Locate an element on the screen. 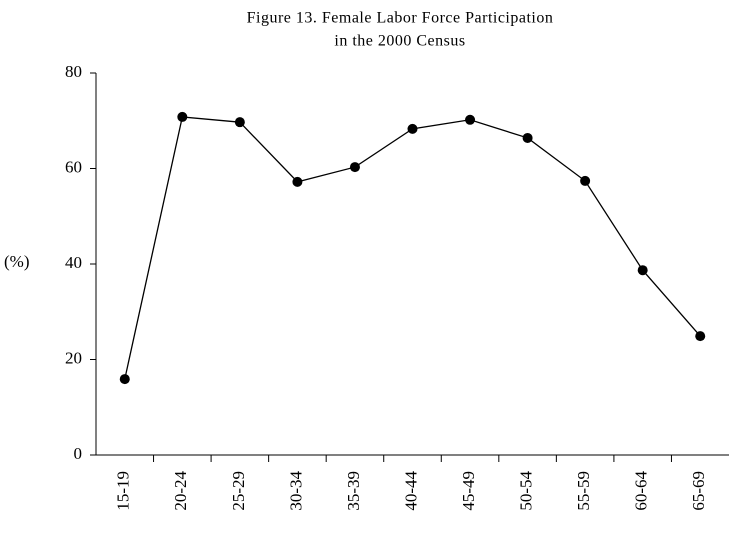  x-tick-label: 25-29 is located at coordinates (238, 491).